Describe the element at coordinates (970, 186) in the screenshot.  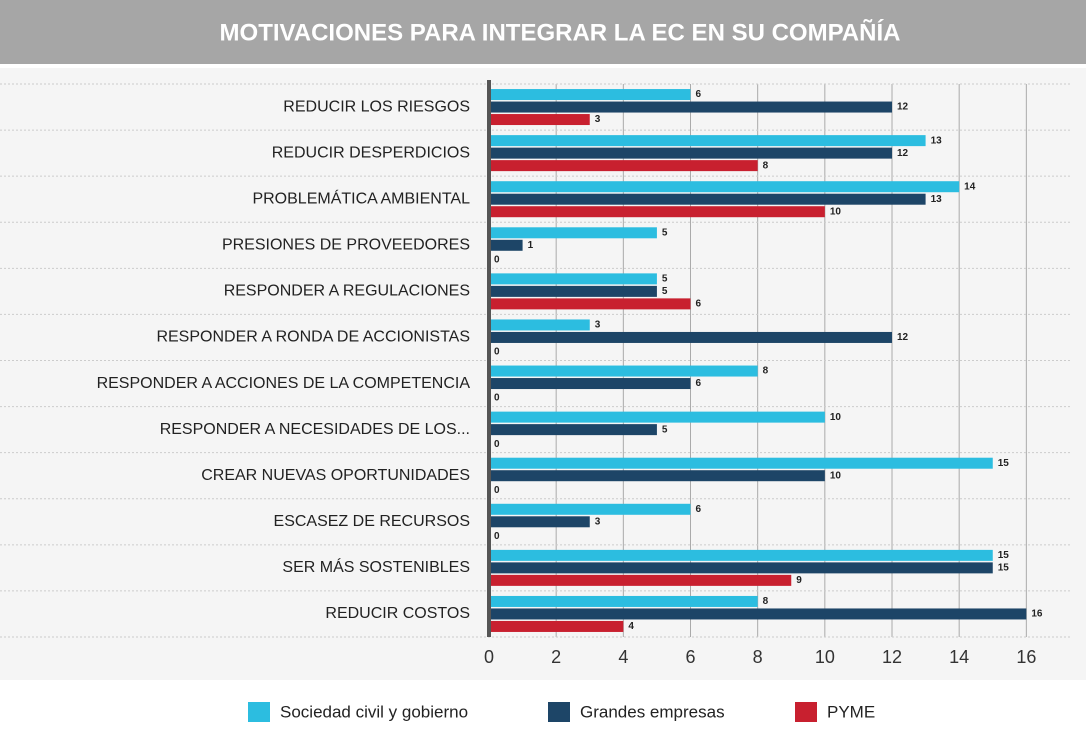
I see `data-label: 14` at that location.